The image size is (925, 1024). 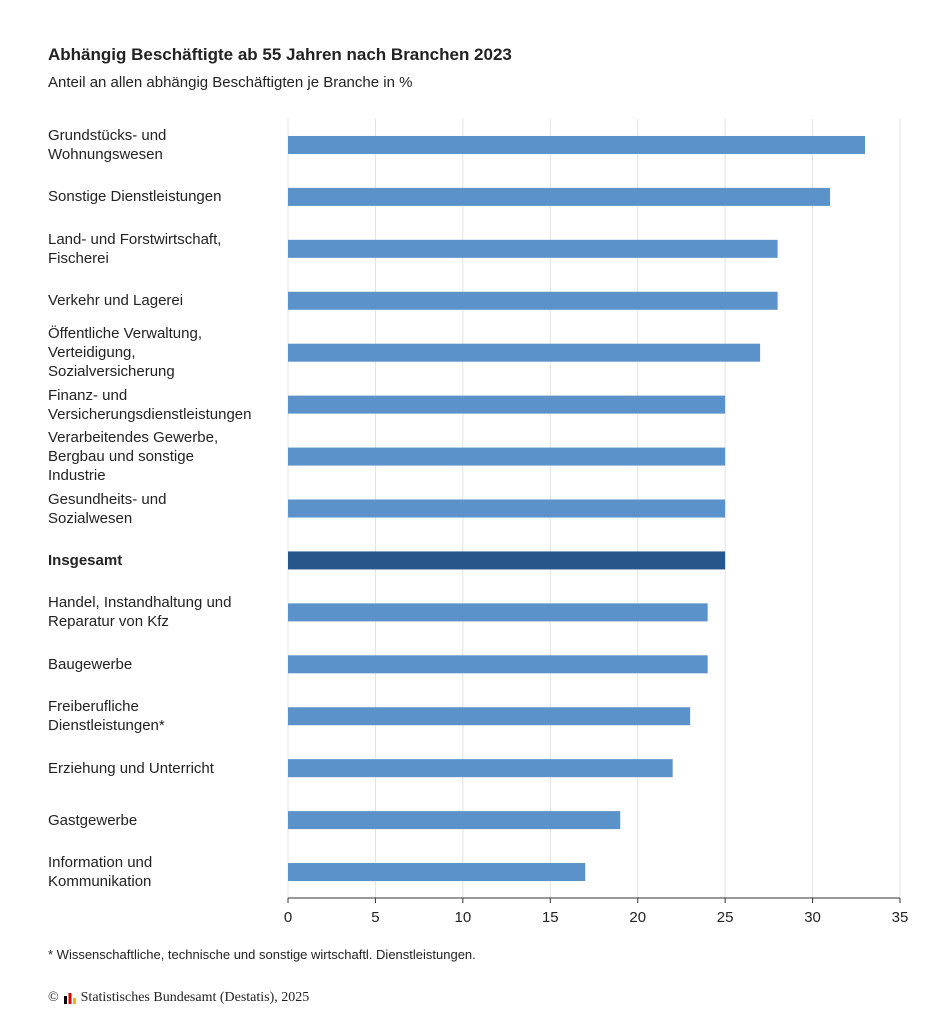 I want to click on x-tick-label: 20, so click(x=637, y=917).